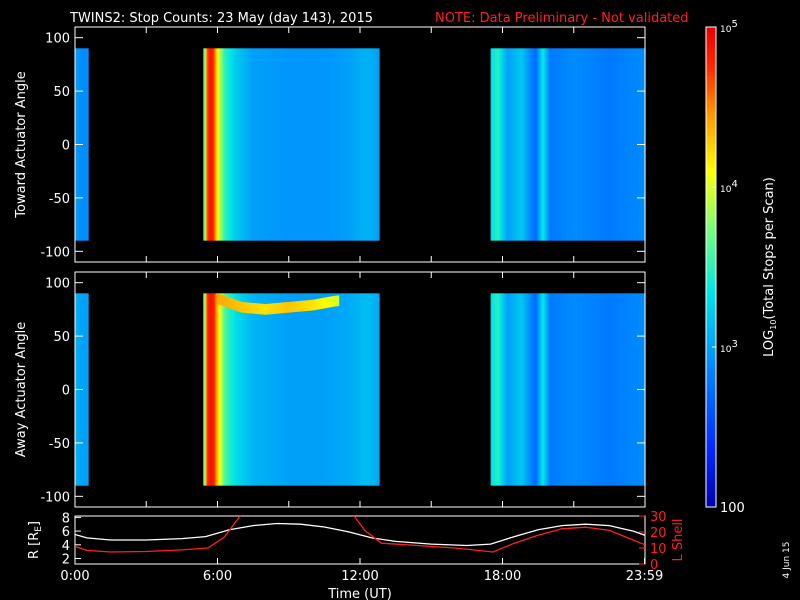 The width and height of the screenshot is (800, 600). What do you see at coordinates (678, 539) in the screenshot?
I see `lshell-axis-label: L Shell` at bounding box center [678, 539].